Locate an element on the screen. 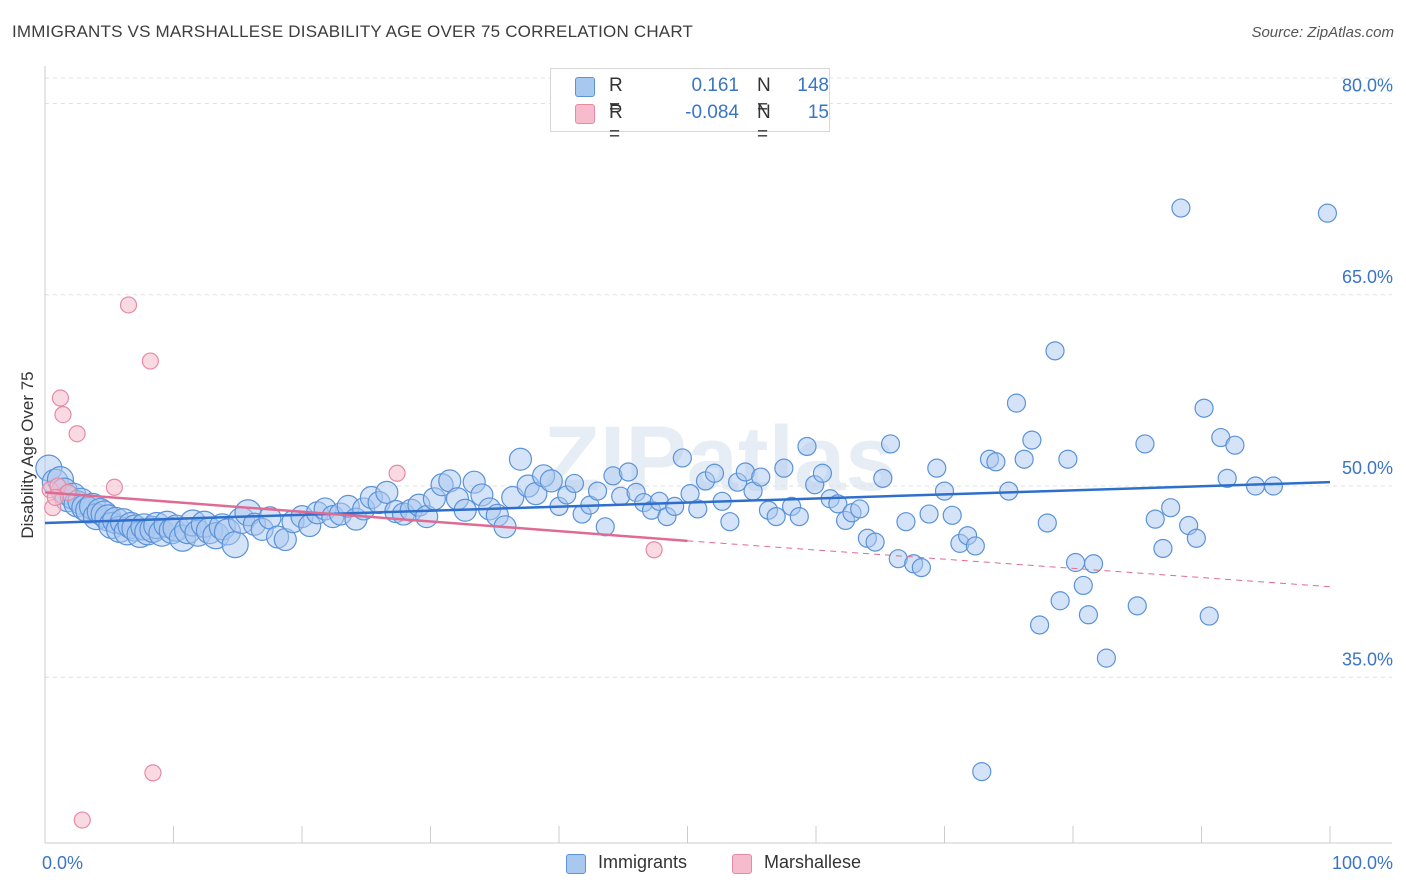  y-axis-label: Disability Age Over 75 is located at coordinates (27, 454).